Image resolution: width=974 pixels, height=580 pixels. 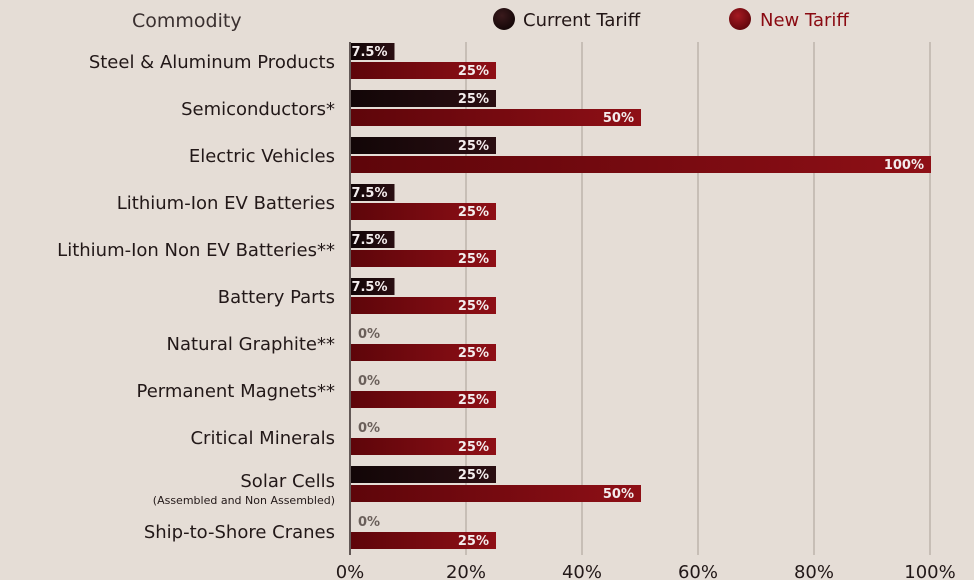 I want to click on category-label: Ship-to-Shore Cranes, so click(x=239, y=532).